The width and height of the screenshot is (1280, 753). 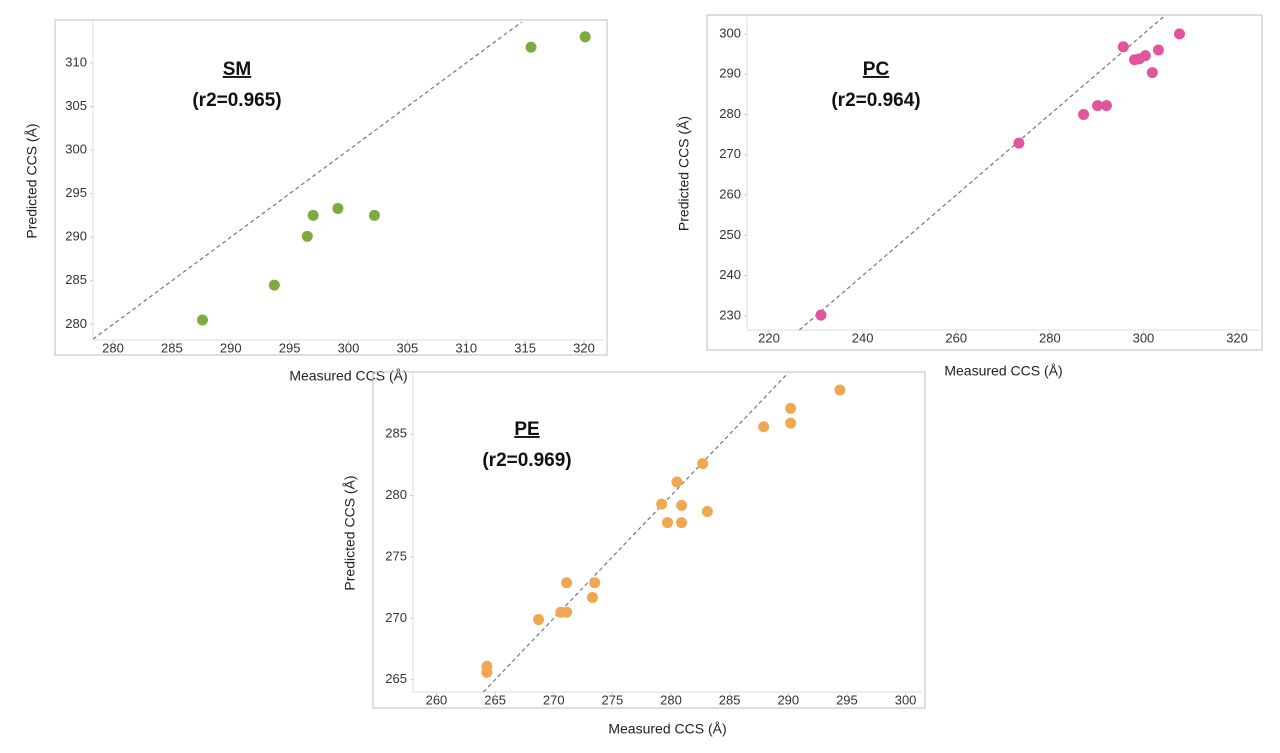 What do you see at coordinates (76, 105) in the screenshot?
I see `y-tick-label: 305` at bounding box center [76, 105].